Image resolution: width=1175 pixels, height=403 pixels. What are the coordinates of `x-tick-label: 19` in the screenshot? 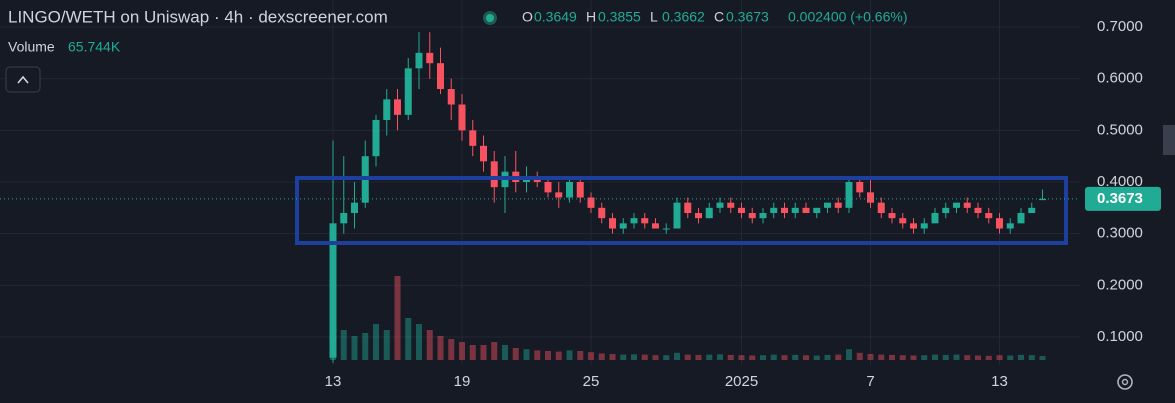 It's located at (462, 381).